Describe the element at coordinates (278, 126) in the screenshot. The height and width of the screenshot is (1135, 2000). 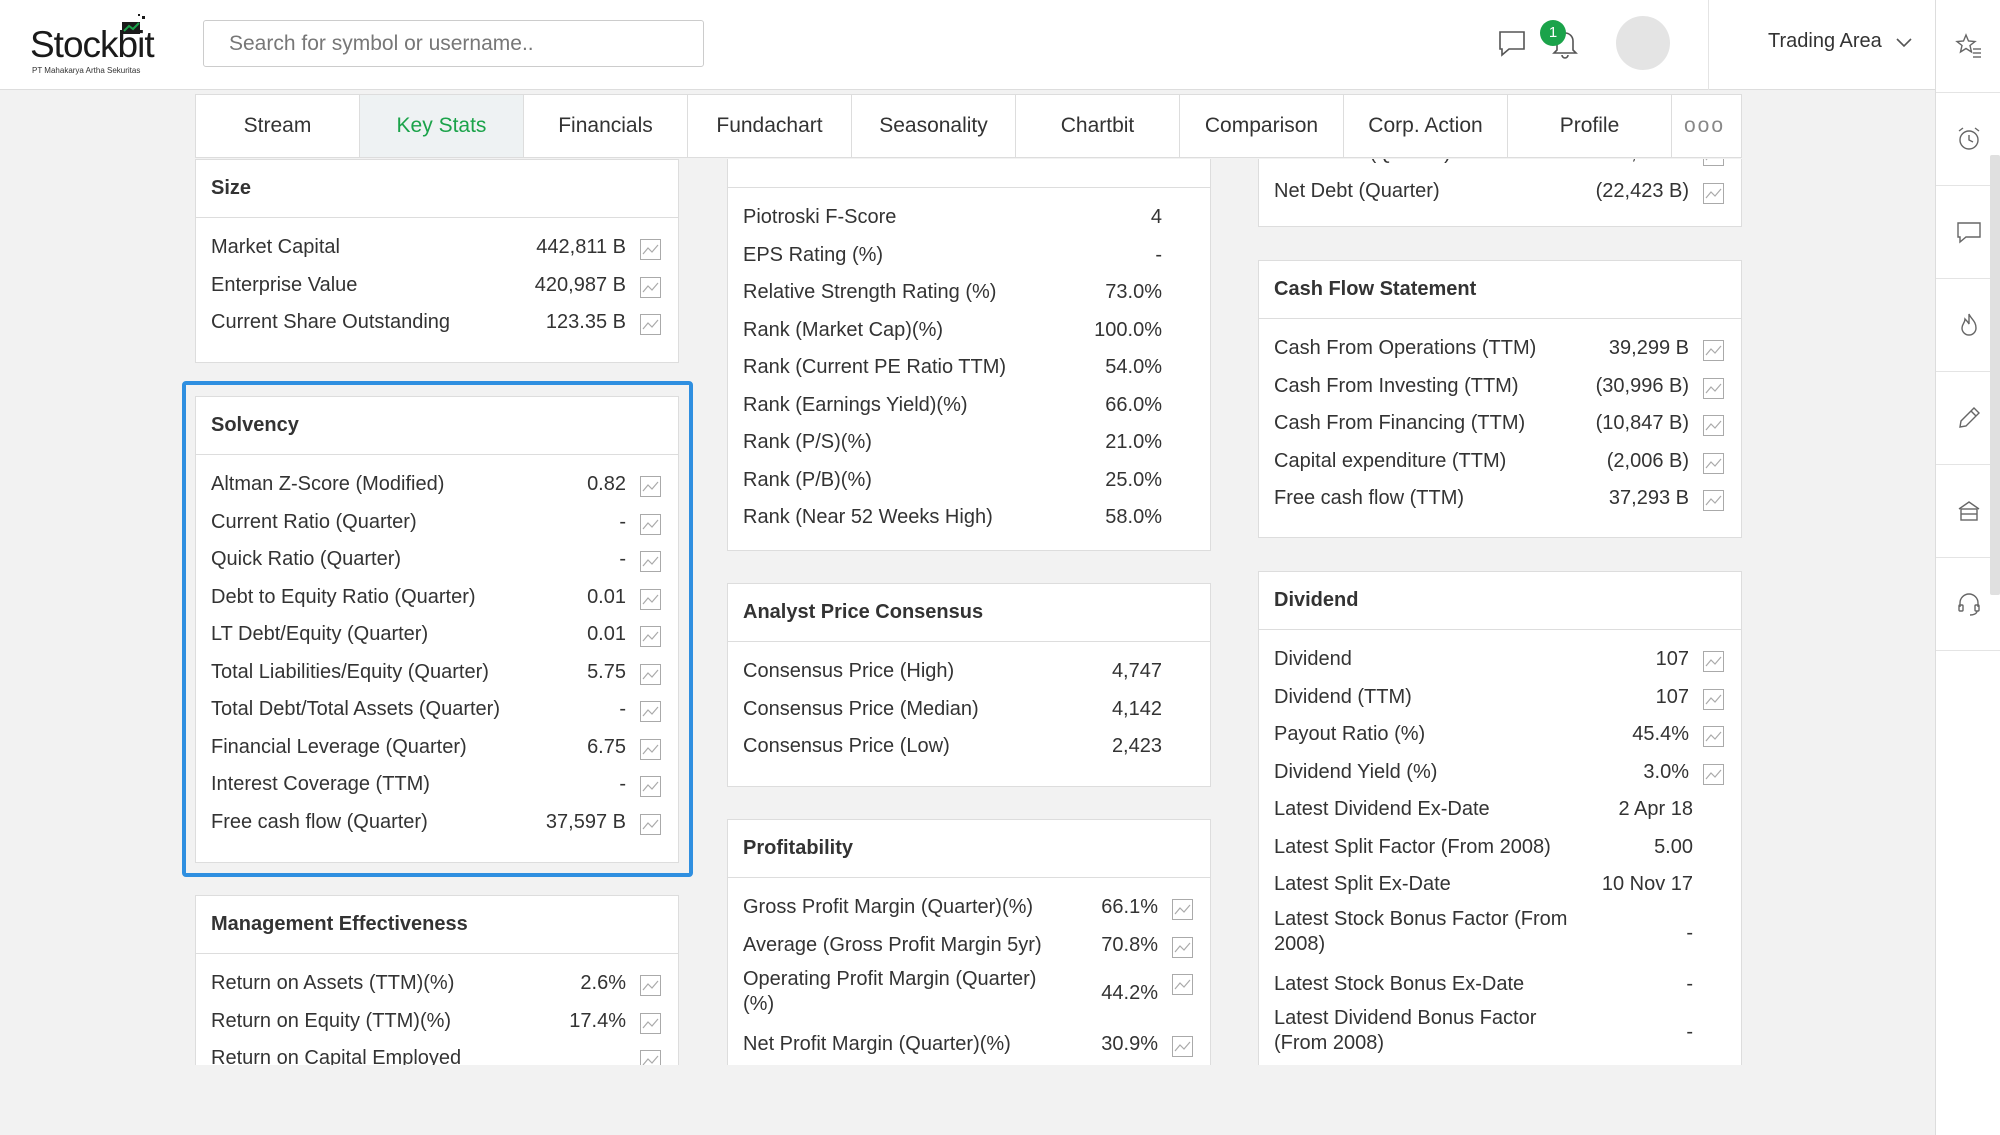
I see `tab-stream: Stream` at that location.